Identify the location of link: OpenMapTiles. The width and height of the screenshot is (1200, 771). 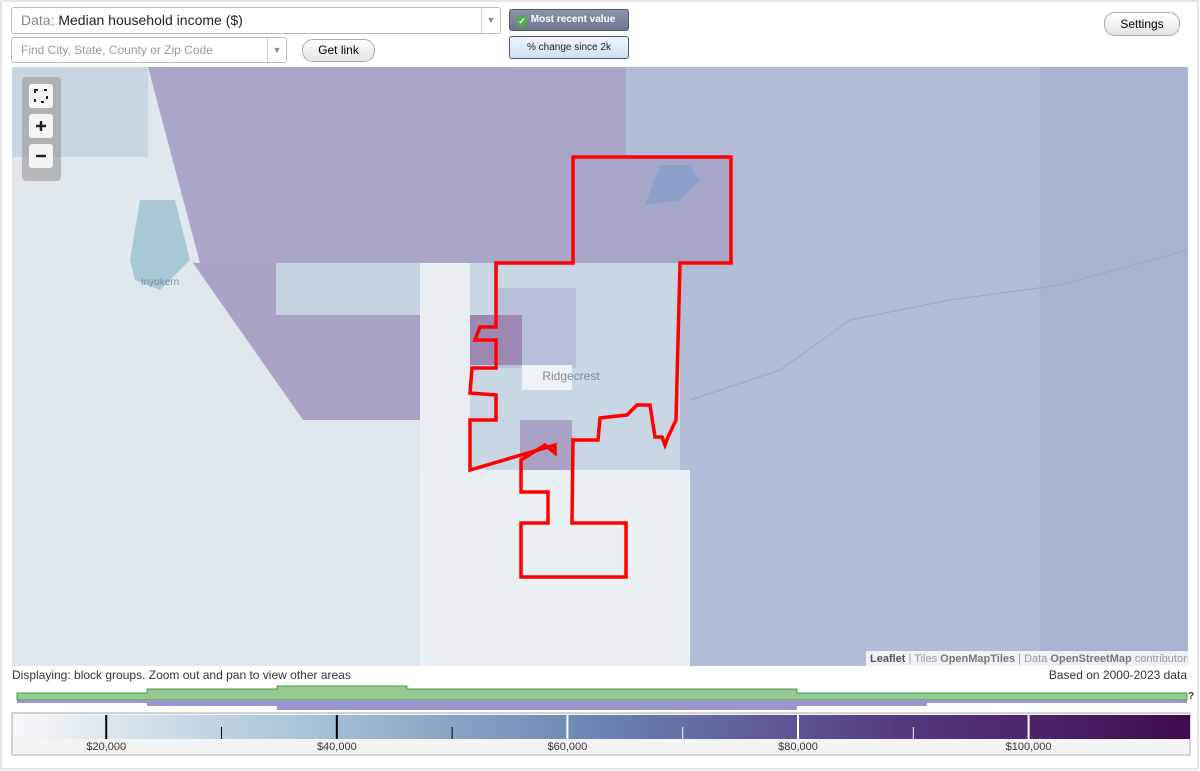
(977, 659).